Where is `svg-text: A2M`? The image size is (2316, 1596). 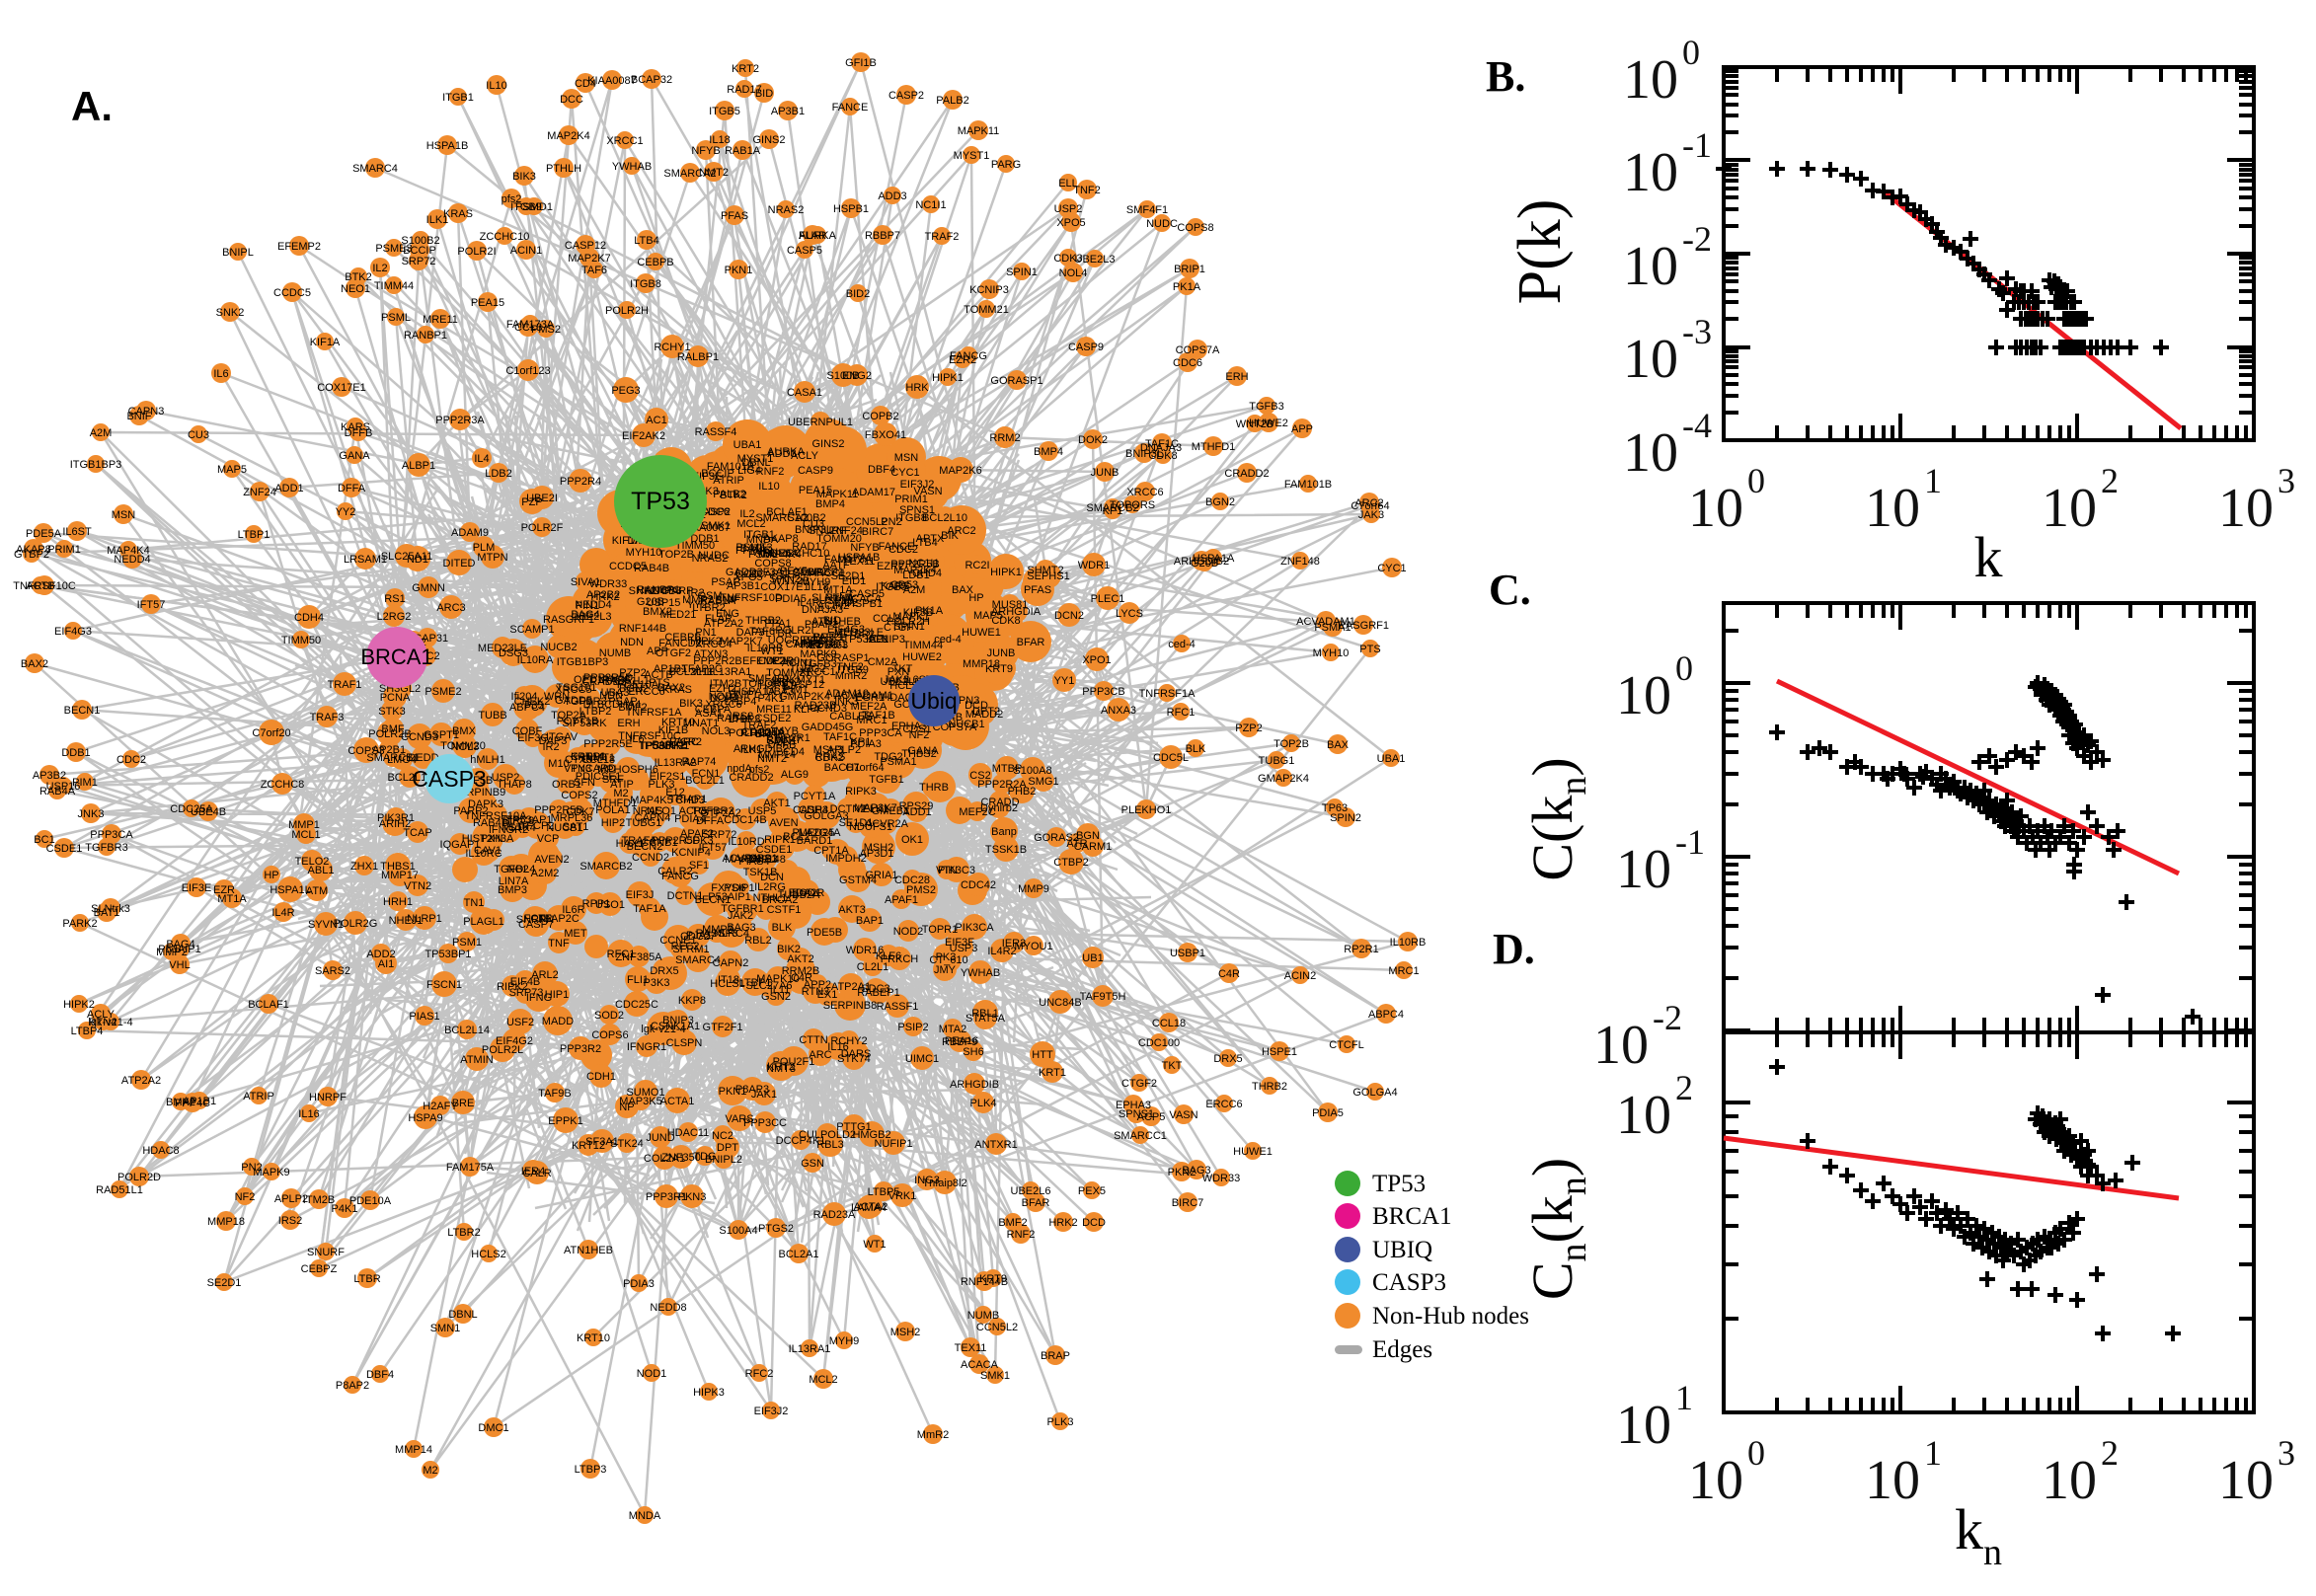
svg-text: A2M is located at coordinates (101, 433).